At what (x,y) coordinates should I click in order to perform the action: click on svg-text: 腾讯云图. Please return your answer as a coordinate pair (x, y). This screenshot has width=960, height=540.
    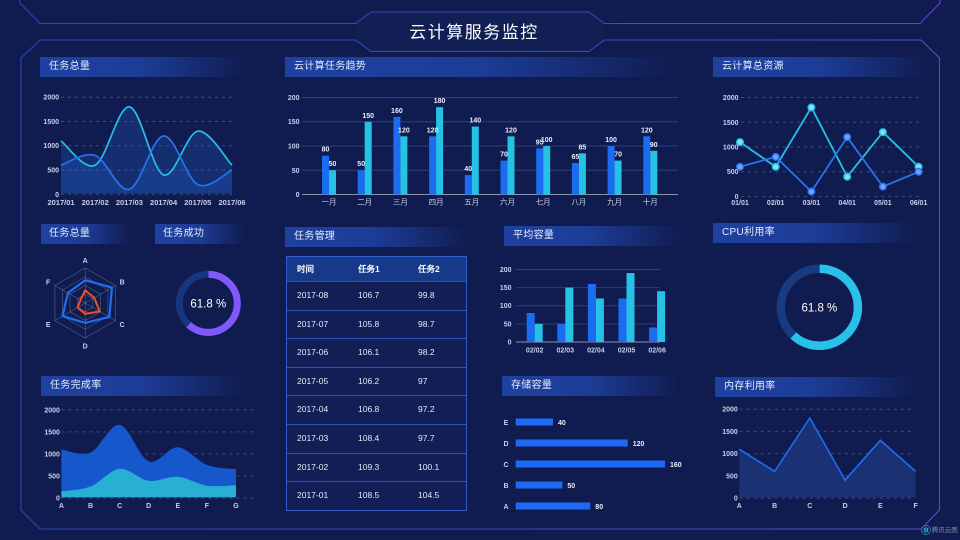
    Looking at the image, I should click on (945, 529).